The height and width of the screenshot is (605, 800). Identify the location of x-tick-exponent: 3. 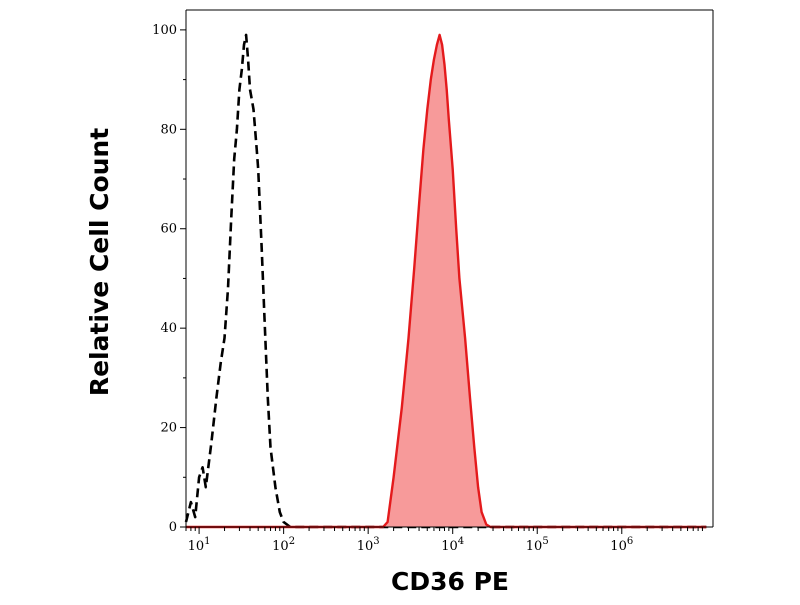
(376, 541).